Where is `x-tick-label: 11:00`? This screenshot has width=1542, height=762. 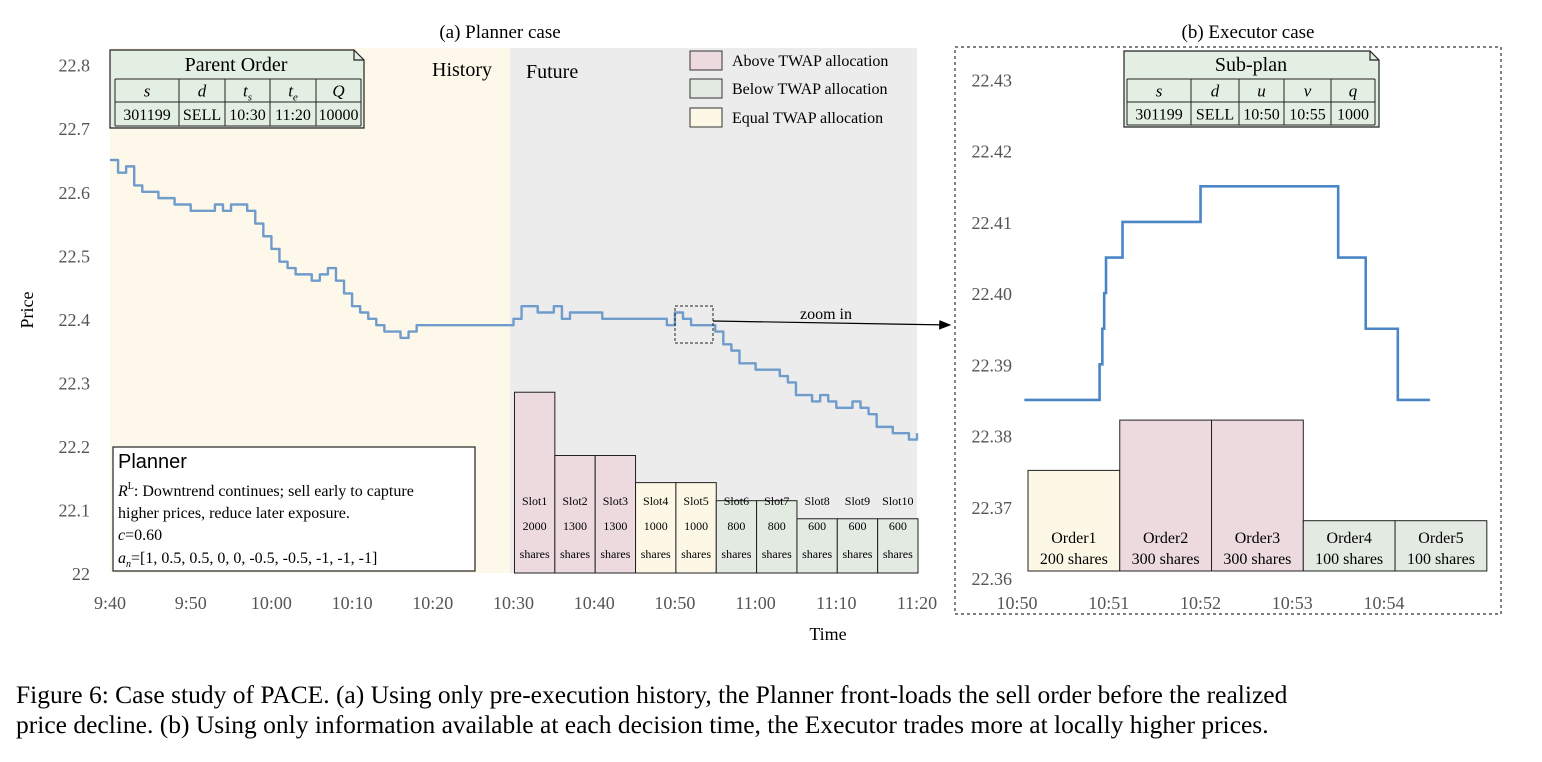
x-tick-label: 11:00 is located at coordinates (755, 603).